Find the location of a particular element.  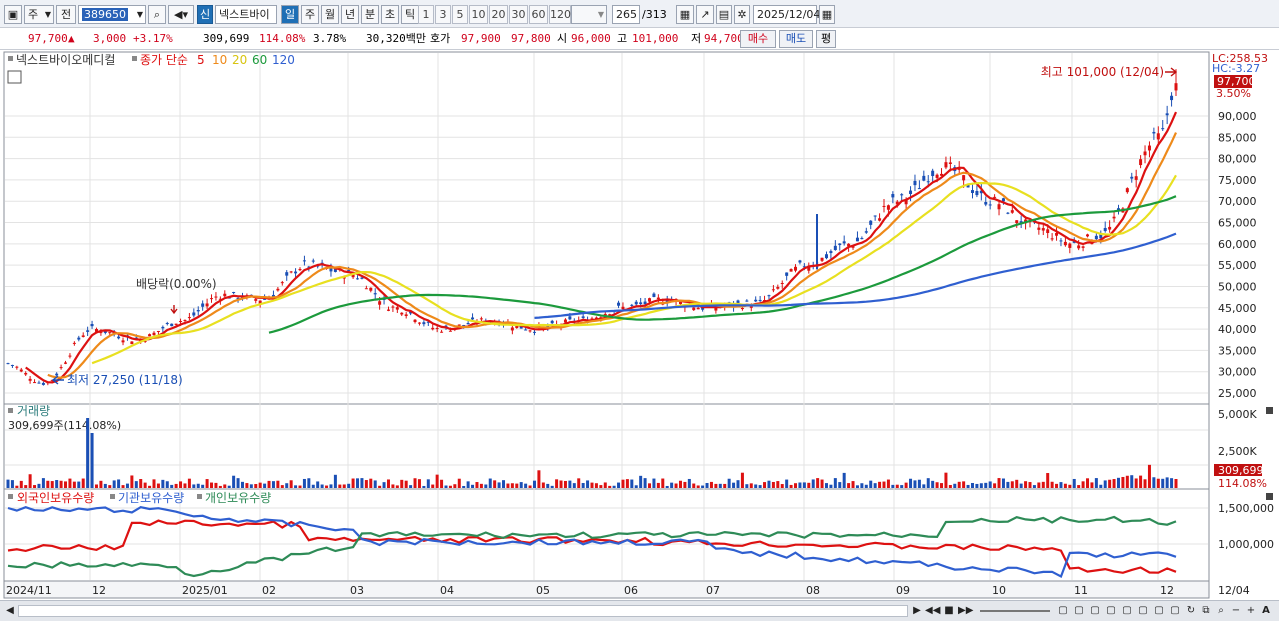

x-axis-label: 02 is located at coordinates (269, 590).